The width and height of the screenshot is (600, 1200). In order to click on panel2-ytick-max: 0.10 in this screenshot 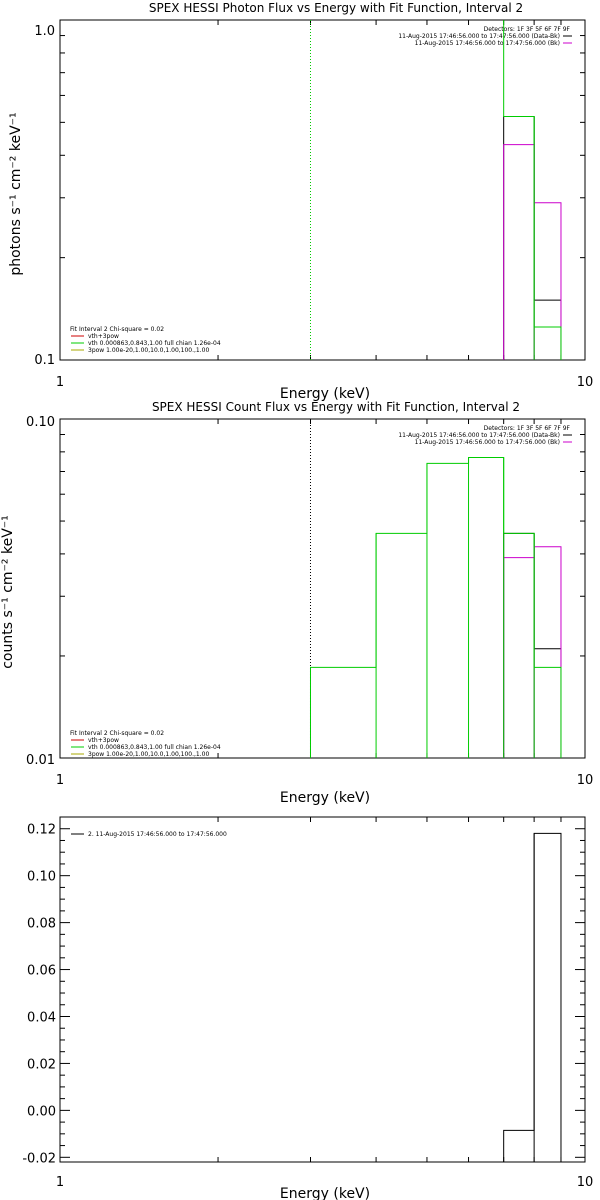, I will do `click(40, 422)`.